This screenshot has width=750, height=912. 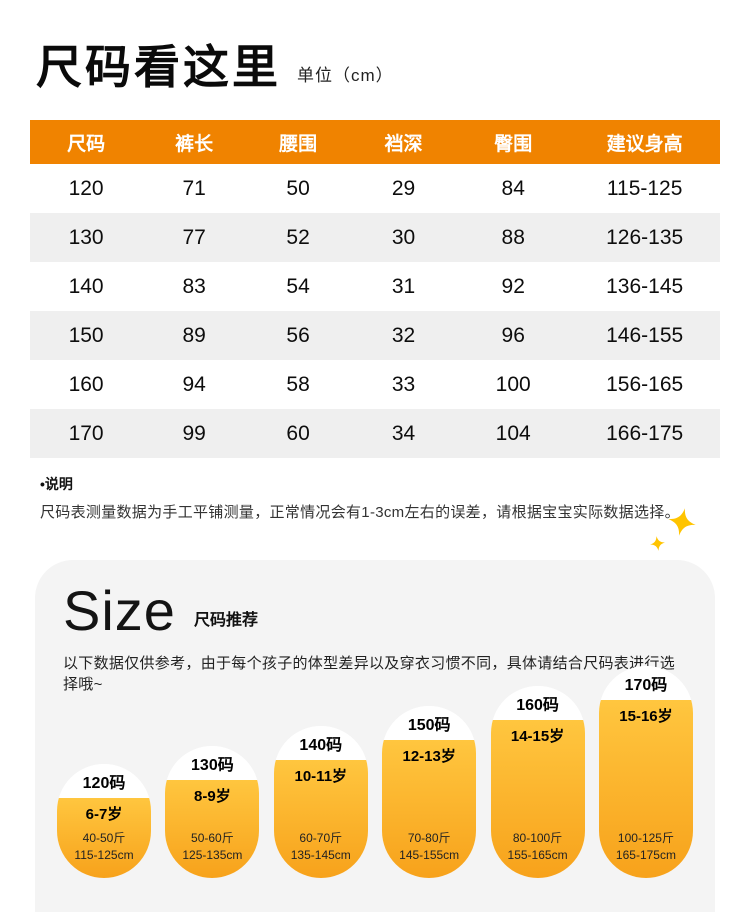 I want to click on pill-weight: 70-80斤, so click(x=429, y=838).